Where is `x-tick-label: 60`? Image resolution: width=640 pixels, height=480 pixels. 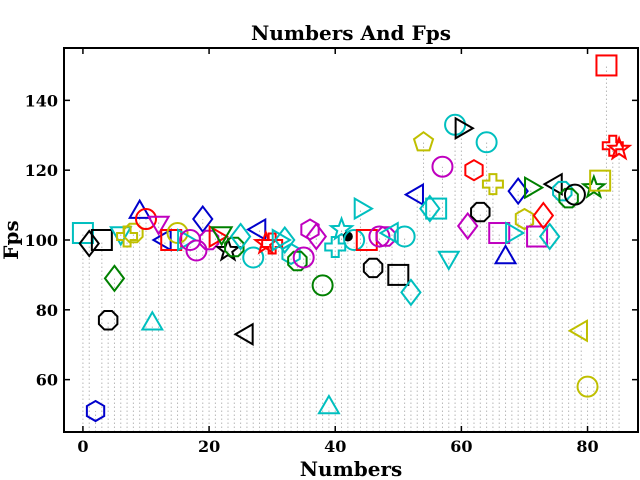 x-tick-label: 60 is located at coordinates (461, 446).